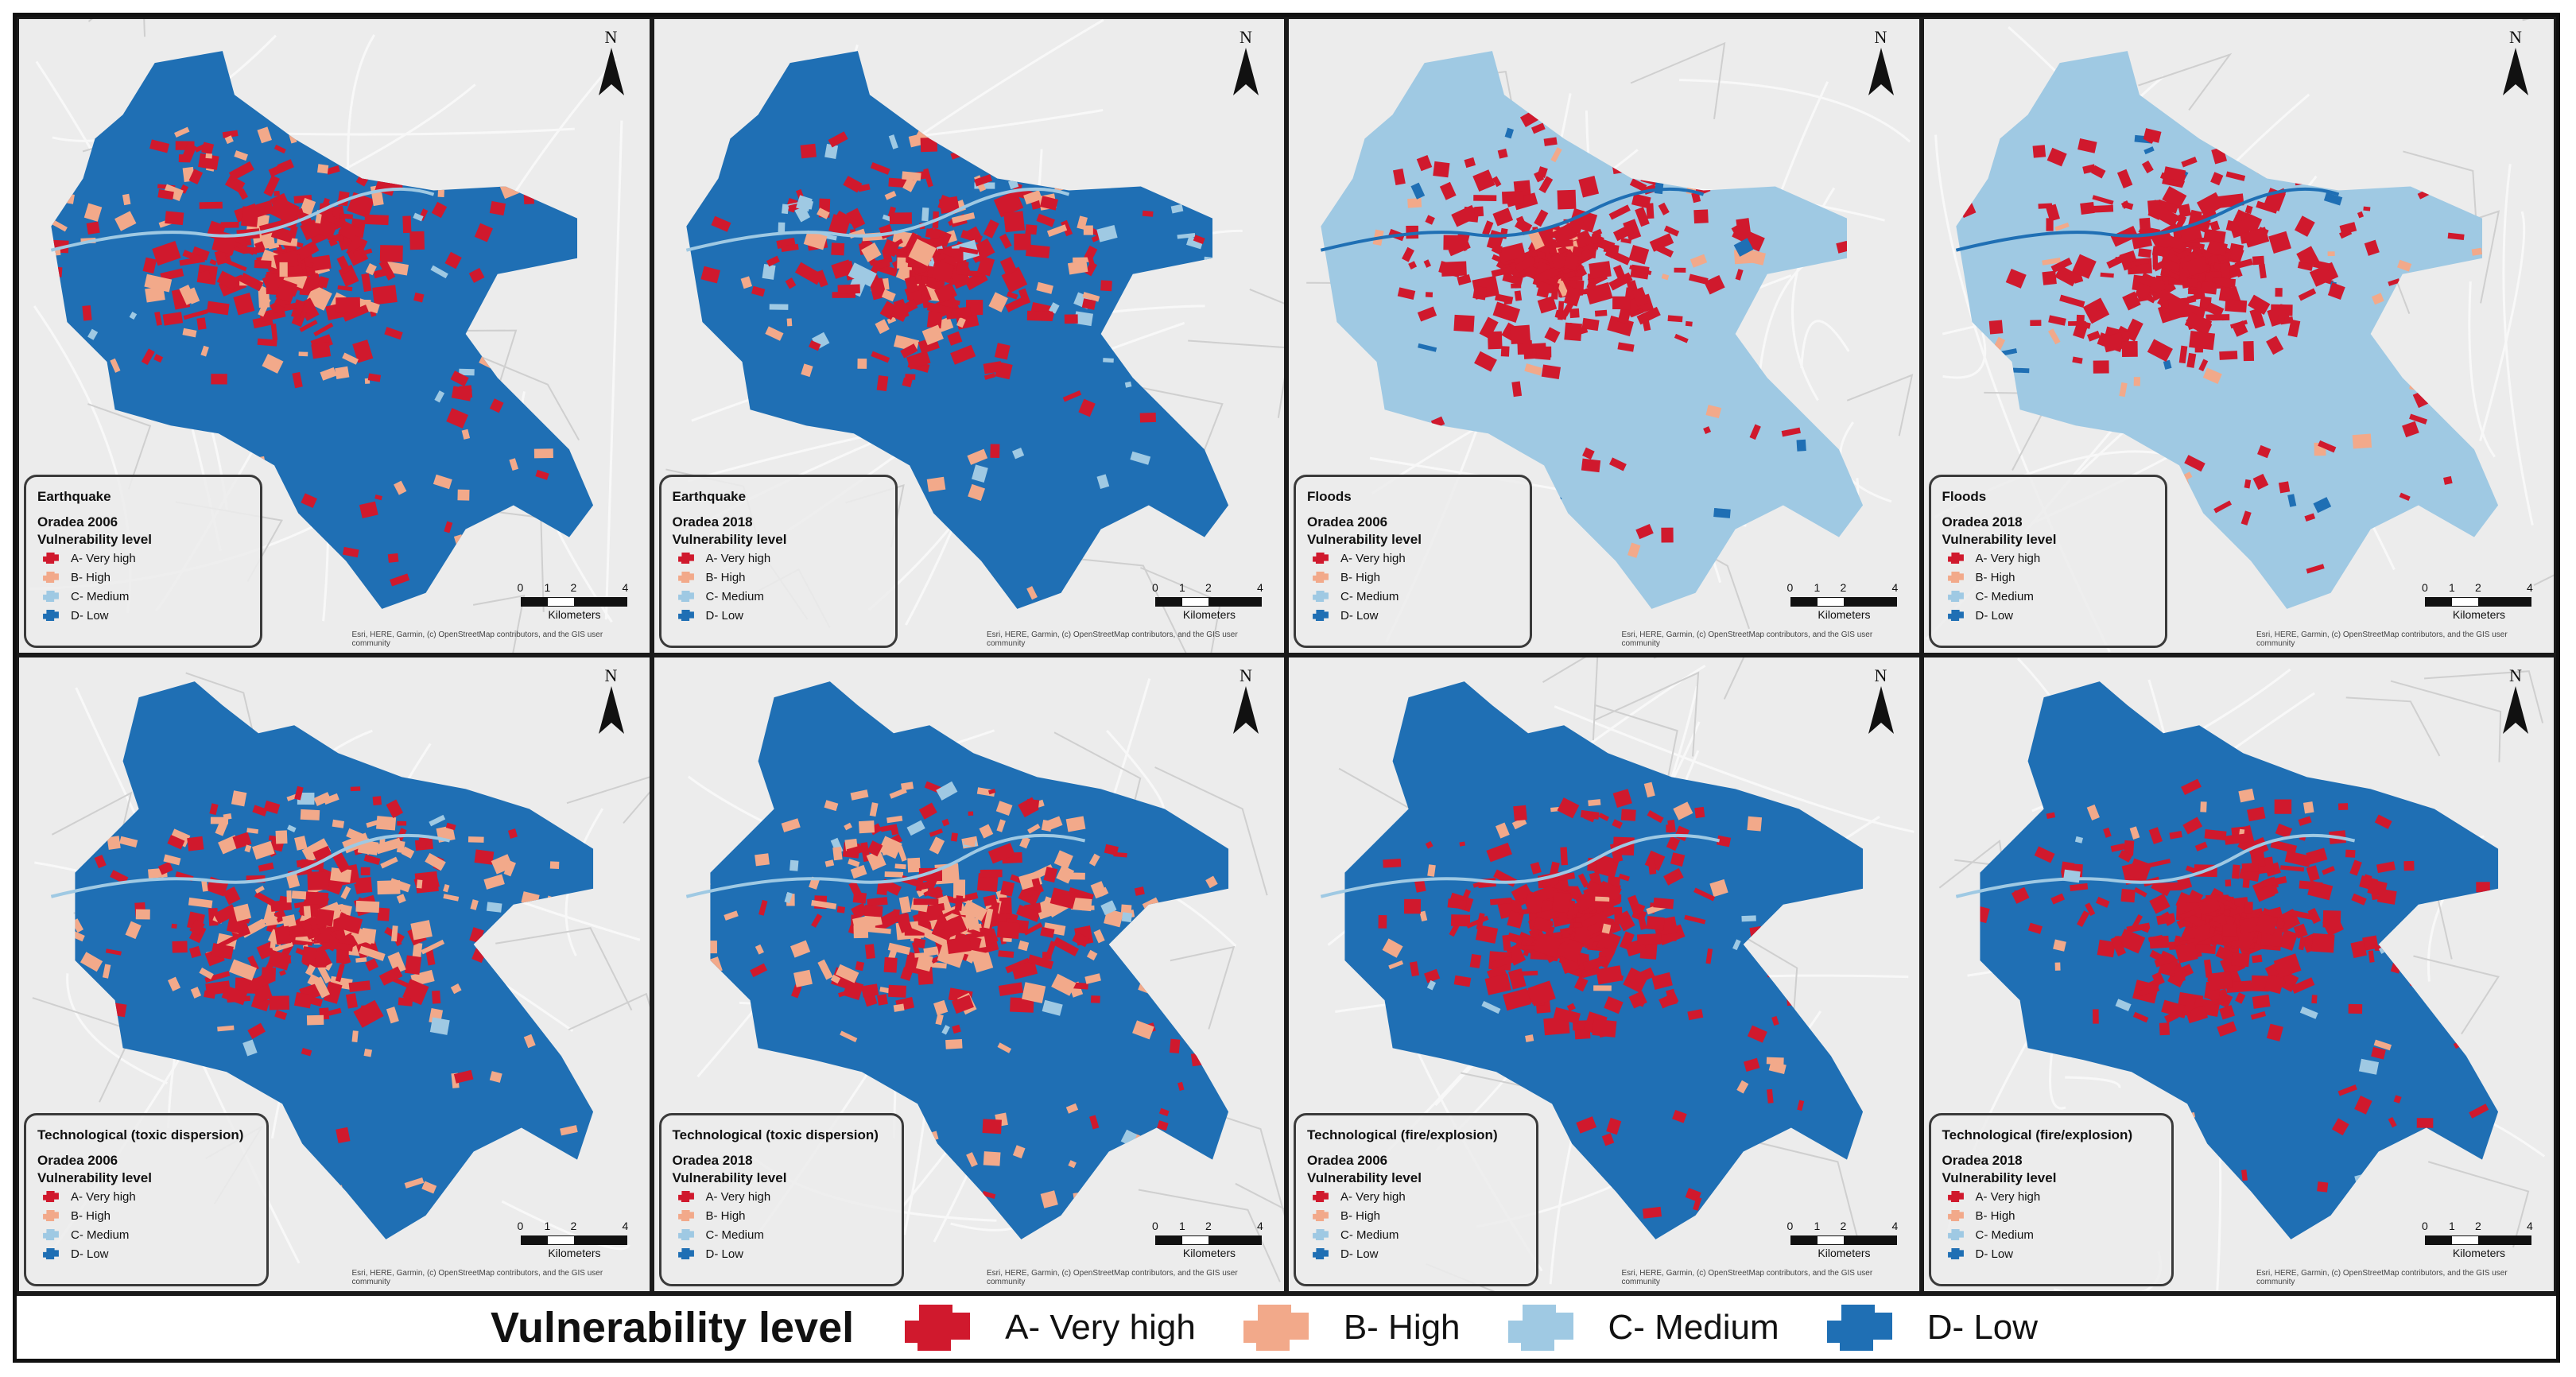 This screenshot has height=1377, width=2576. What do you see at coordinates (1509, 133) in the screenshot?
I see `patch-low` at bounding box center [1509, 133].